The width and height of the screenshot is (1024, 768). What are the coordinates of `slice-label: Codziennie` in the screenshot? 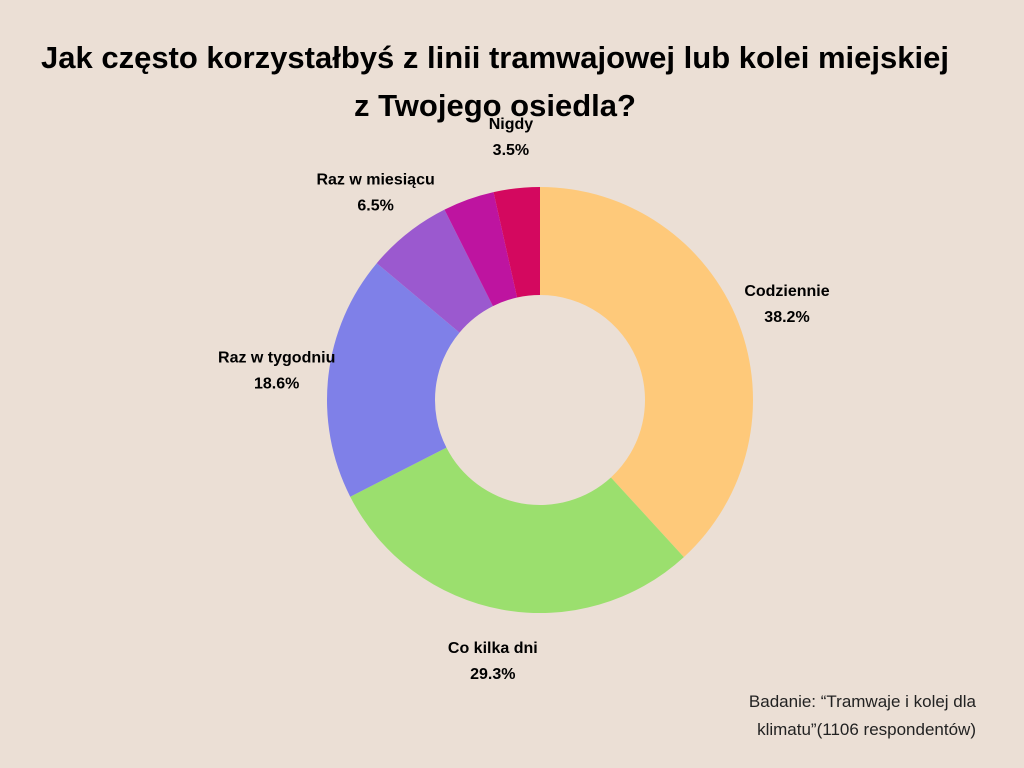 It's located at (786, 291).